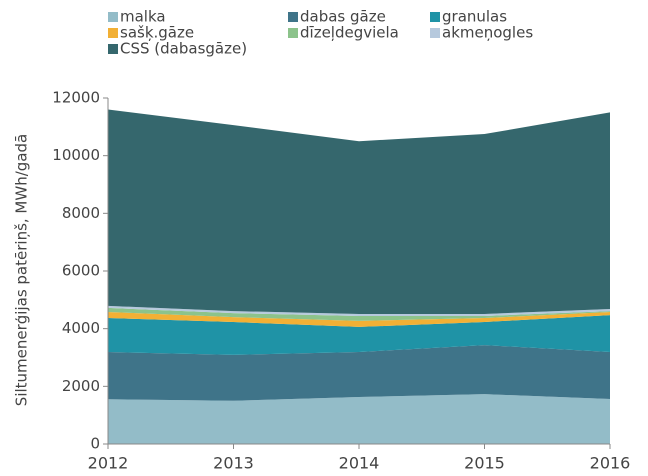  What do you see at coordinates (22, 270) in the screenshot?
I see `y-axis-title: Siltumenerģijas patēriņš, MWh/gadā` at bounding box center [22, 270].